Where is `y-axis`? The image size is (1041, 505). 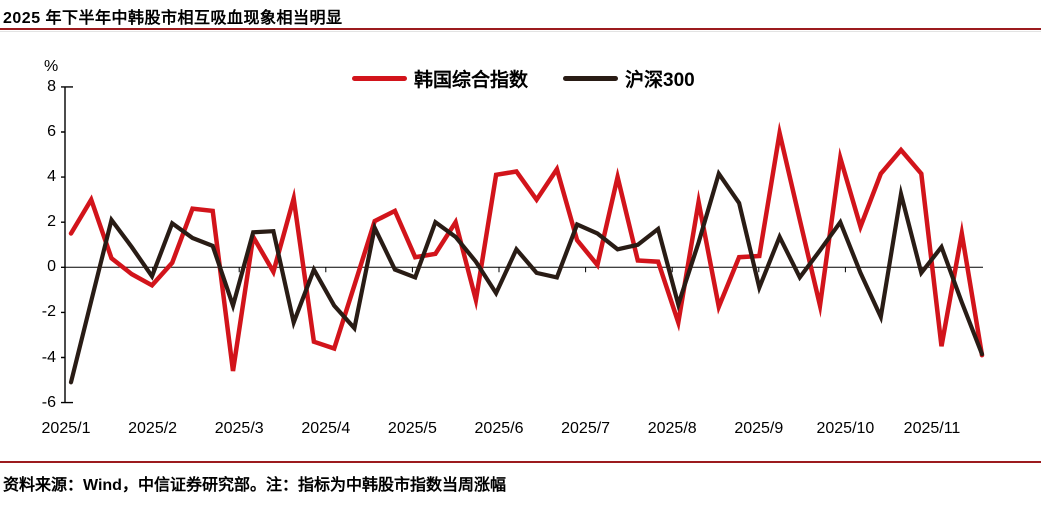 y-axis is located at coordinates (67, 245).